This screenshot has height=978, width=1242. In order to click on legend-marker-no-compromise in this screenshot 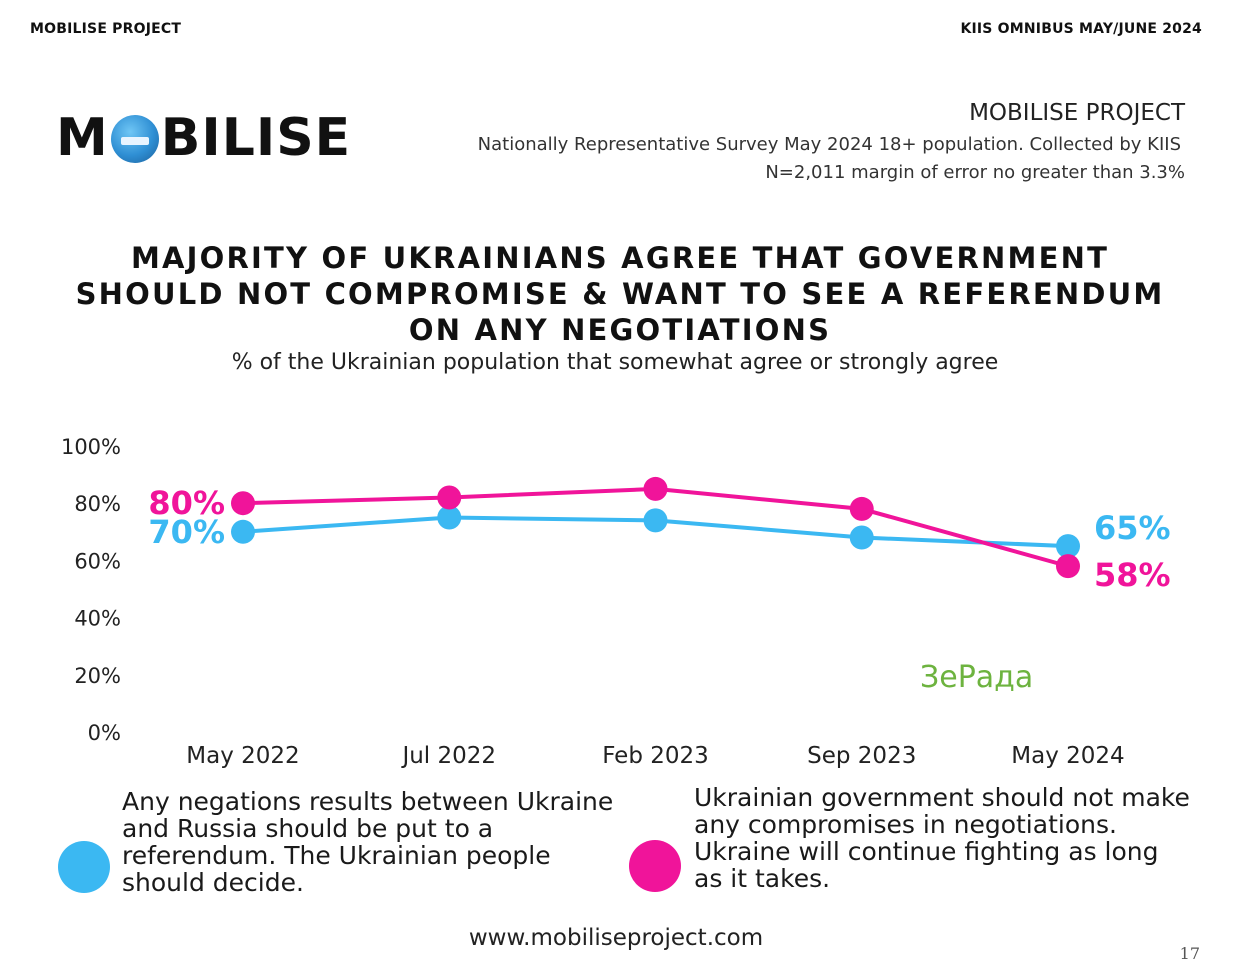, I will do `click(655, 866)`.